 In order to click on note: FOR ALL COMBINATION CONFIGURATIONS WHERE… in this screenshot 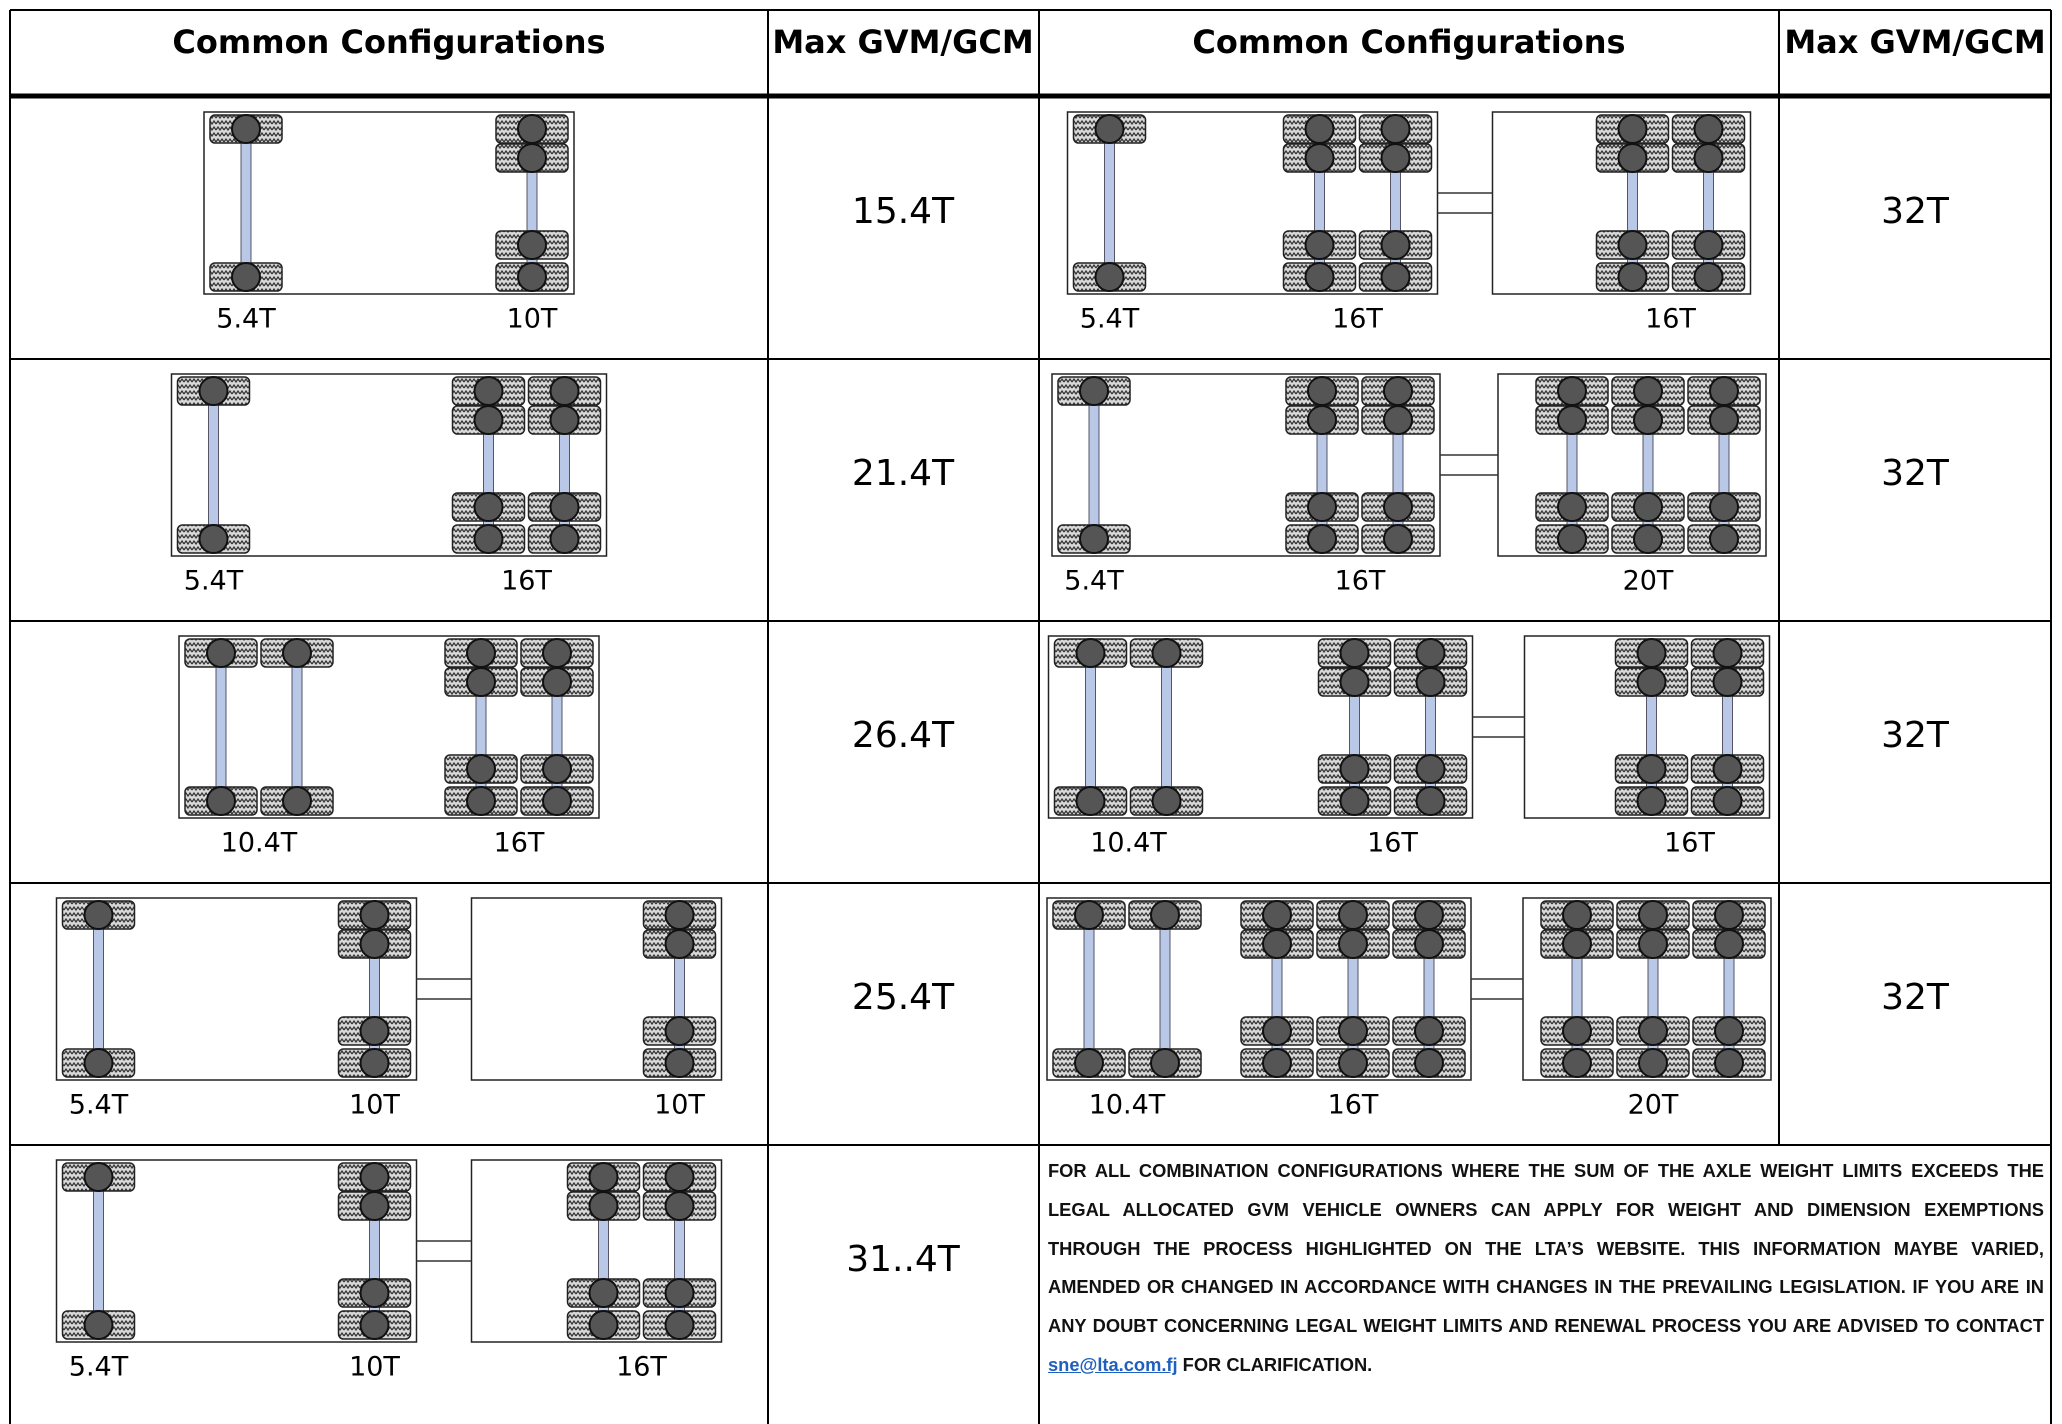, I will do `click(1546, 1268)`.